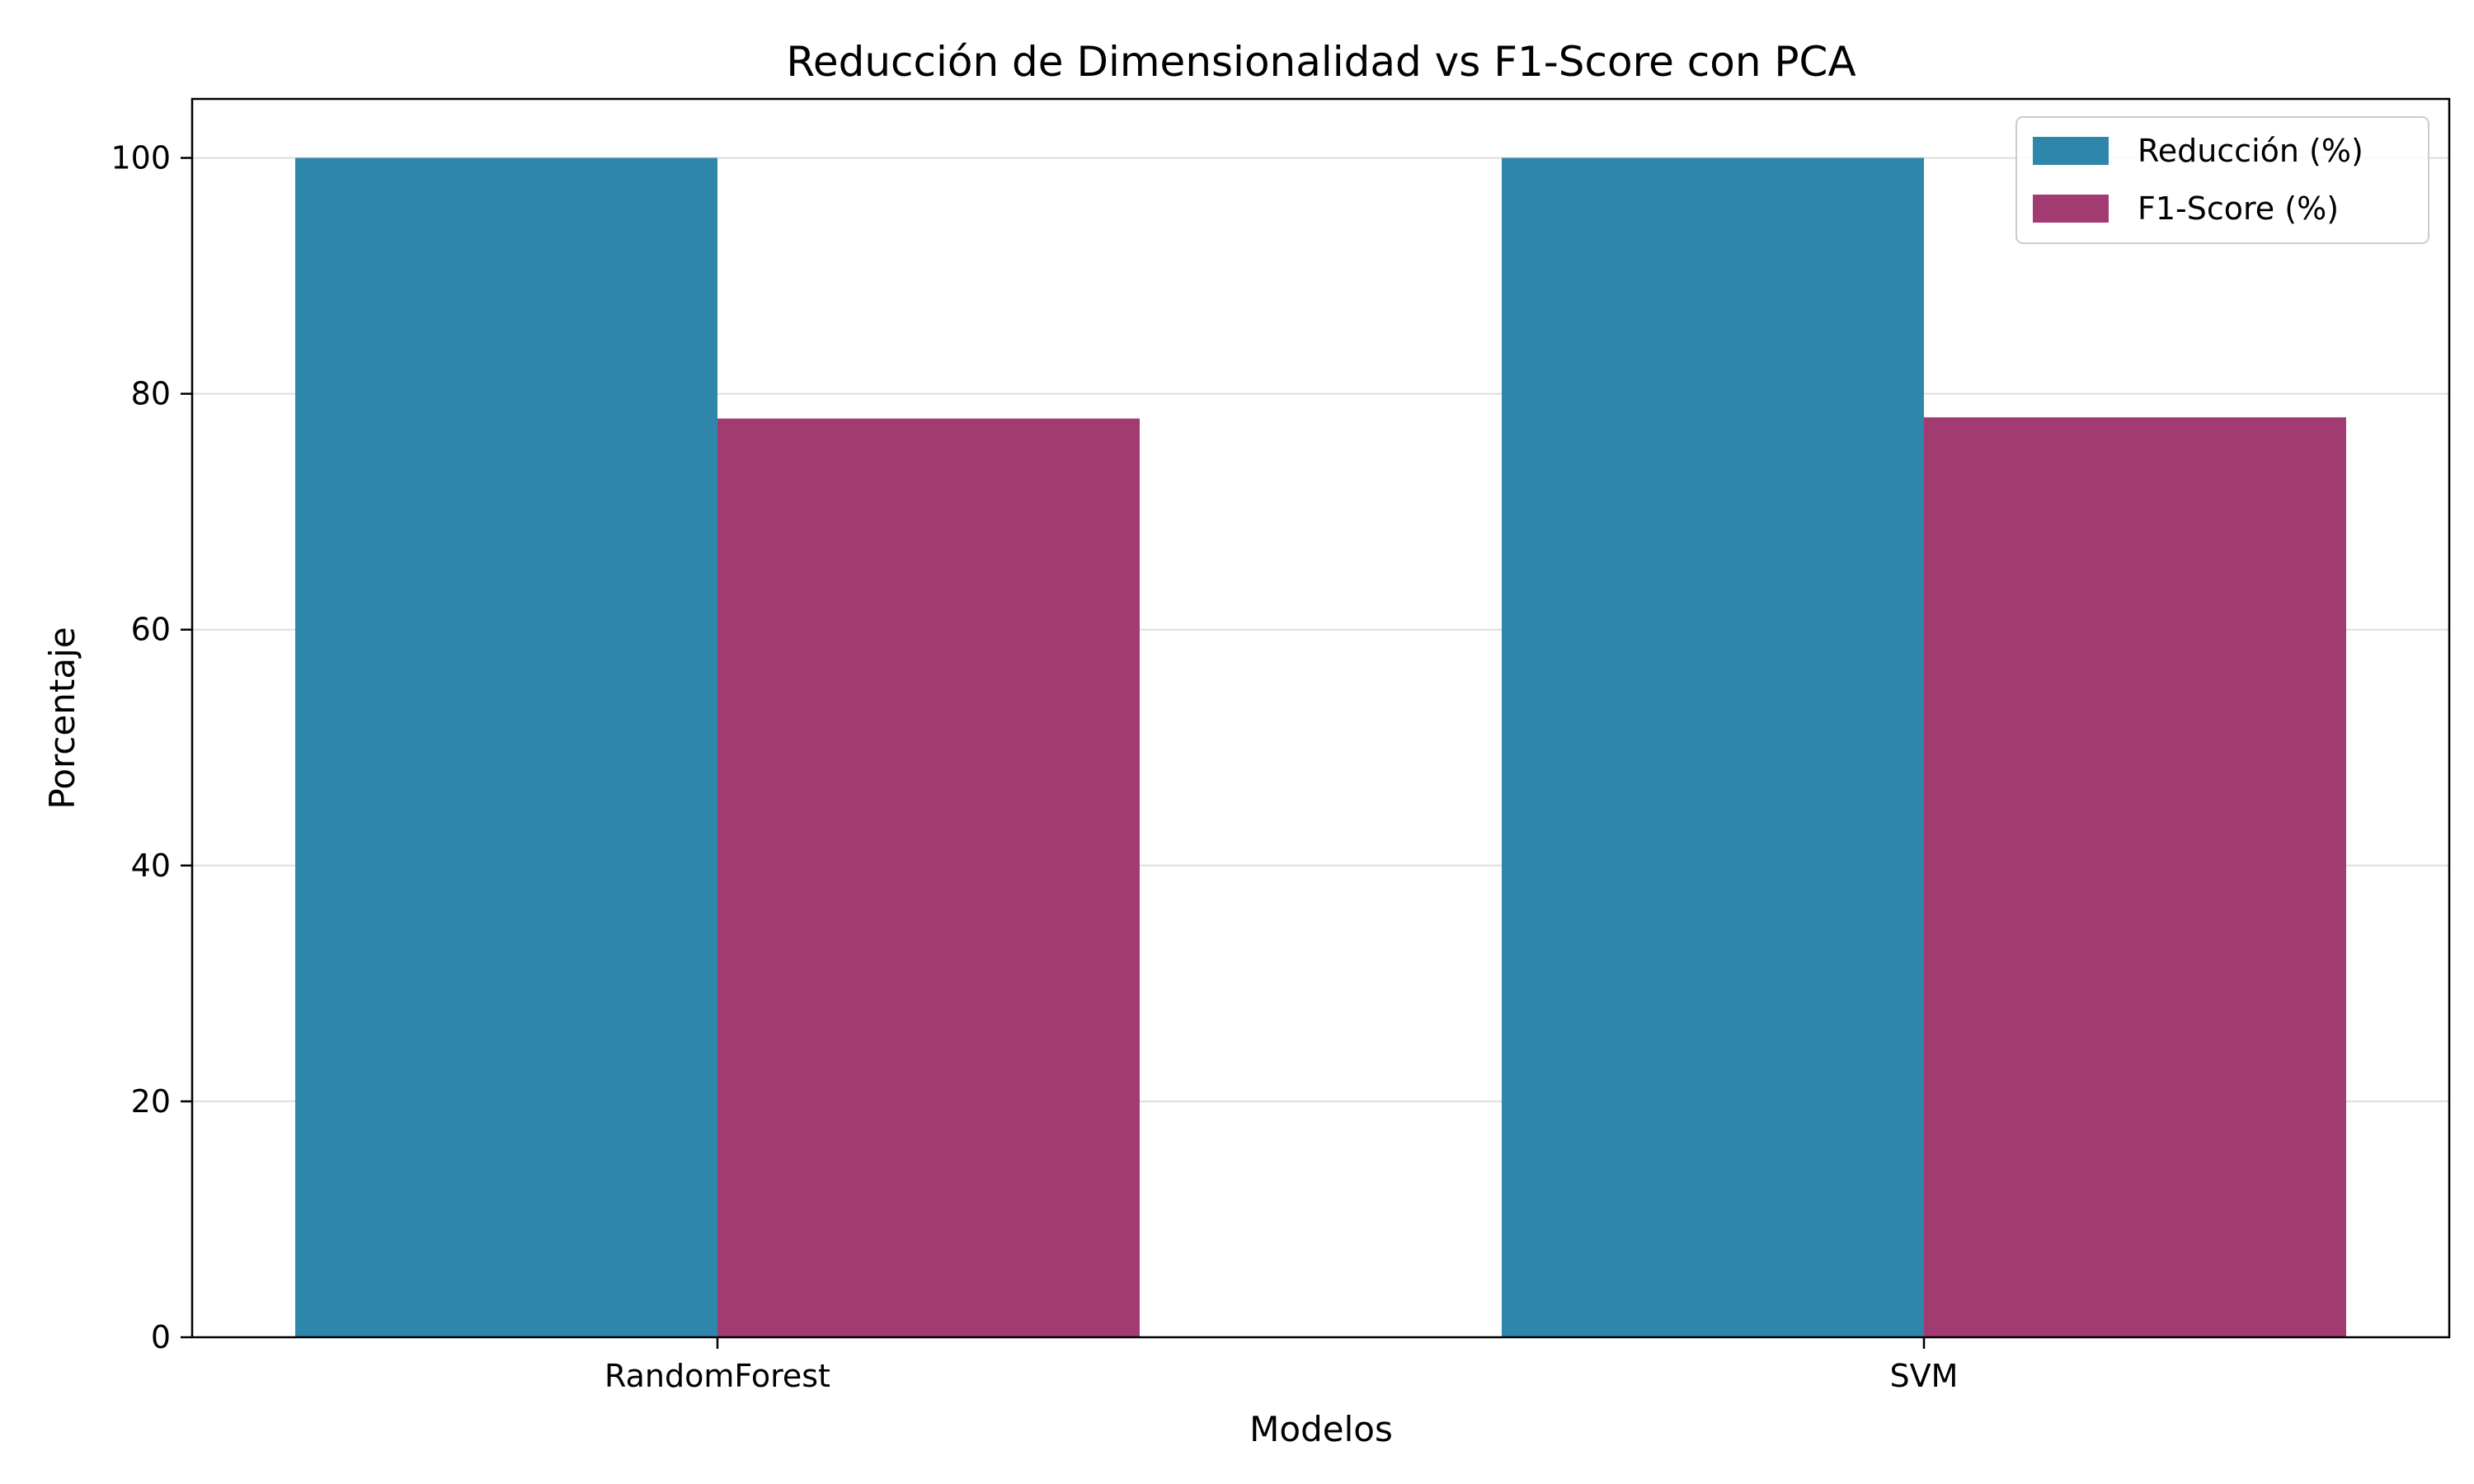 The image size is (2474, 1484). I want to click on legend: Reducción (%) F1-Score (%), so click(2222, 180).